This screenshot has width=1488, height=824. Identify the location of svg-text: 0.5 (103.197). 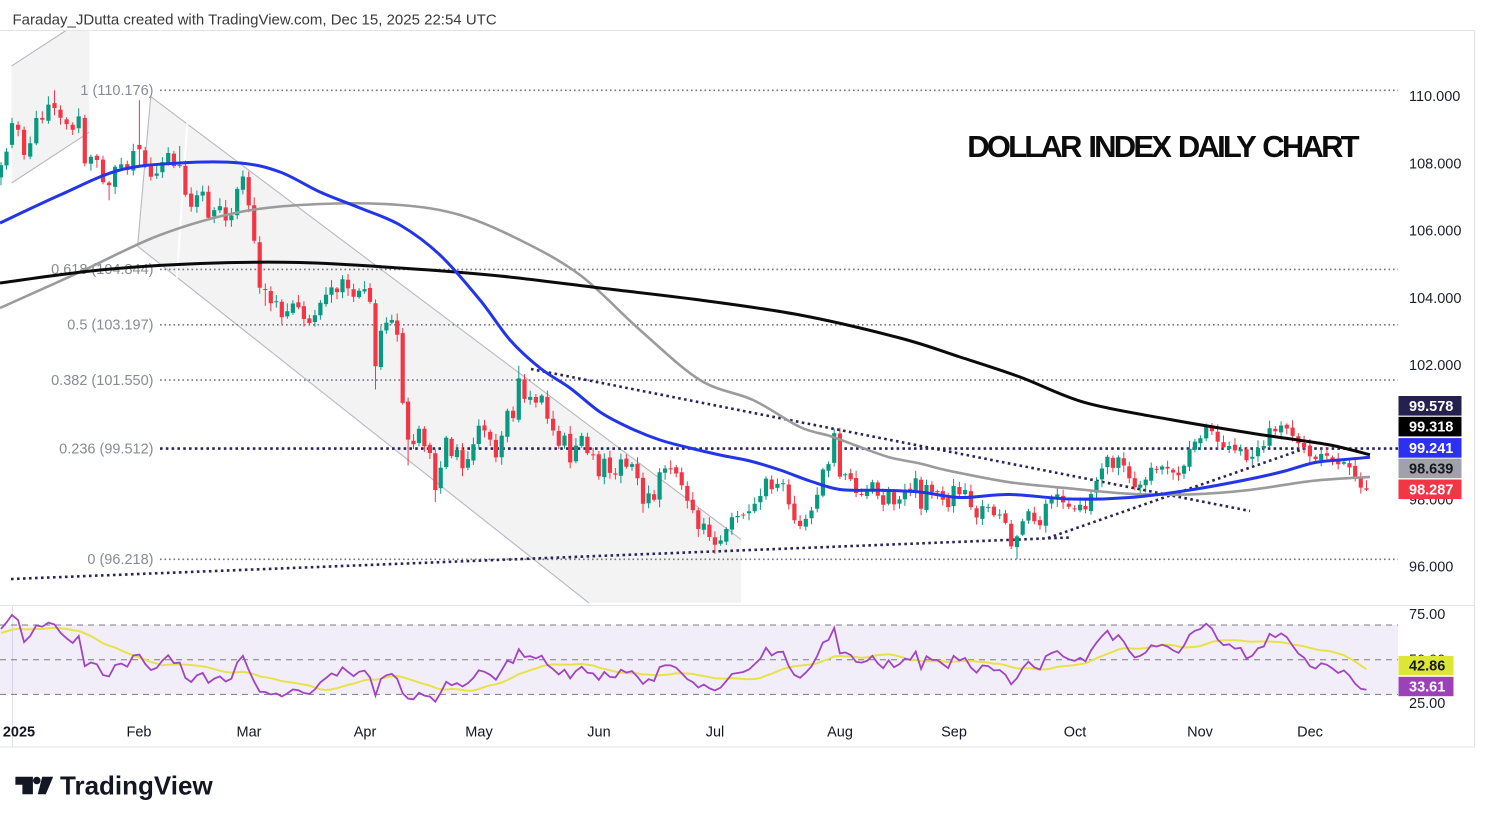
(110, 326).